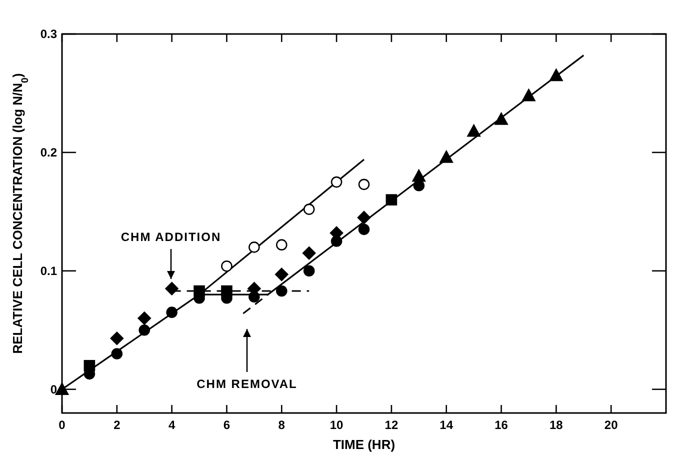  What do you see at coordinates (117, 425) in the screenshot?
I see `x-tick-label: 2` at bounding box center [117, 425].